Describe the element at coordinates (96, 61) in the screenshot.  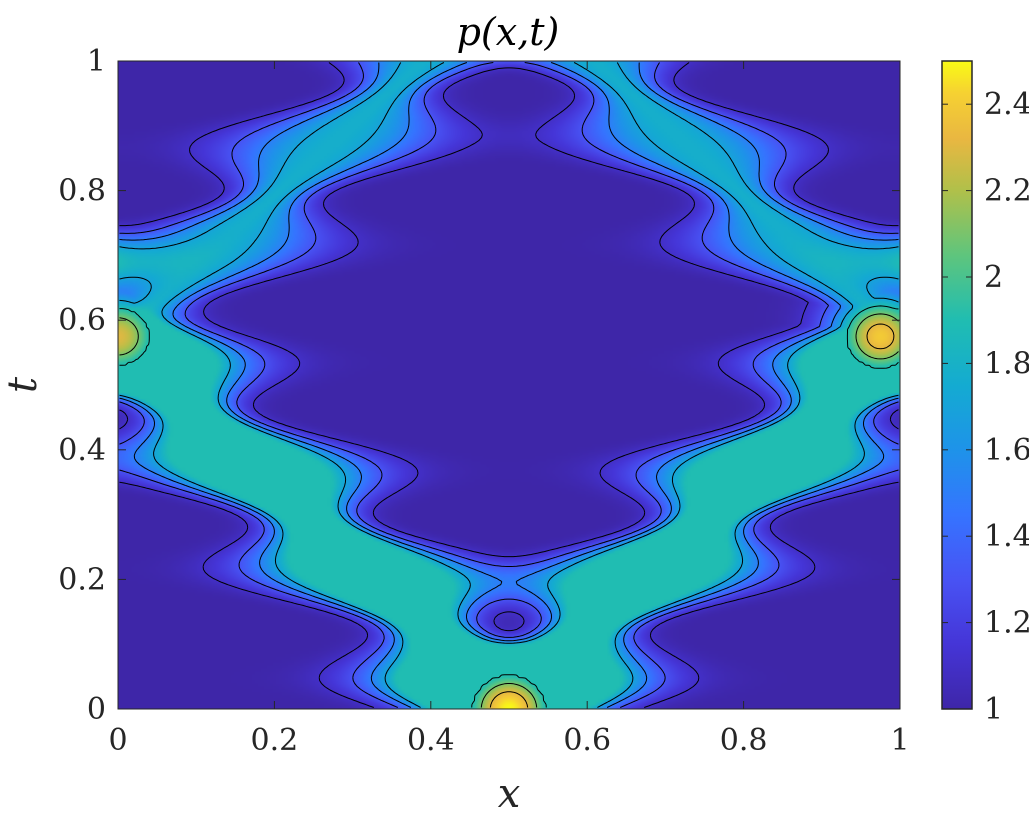
I see `y-tick-label: 1` at that location.